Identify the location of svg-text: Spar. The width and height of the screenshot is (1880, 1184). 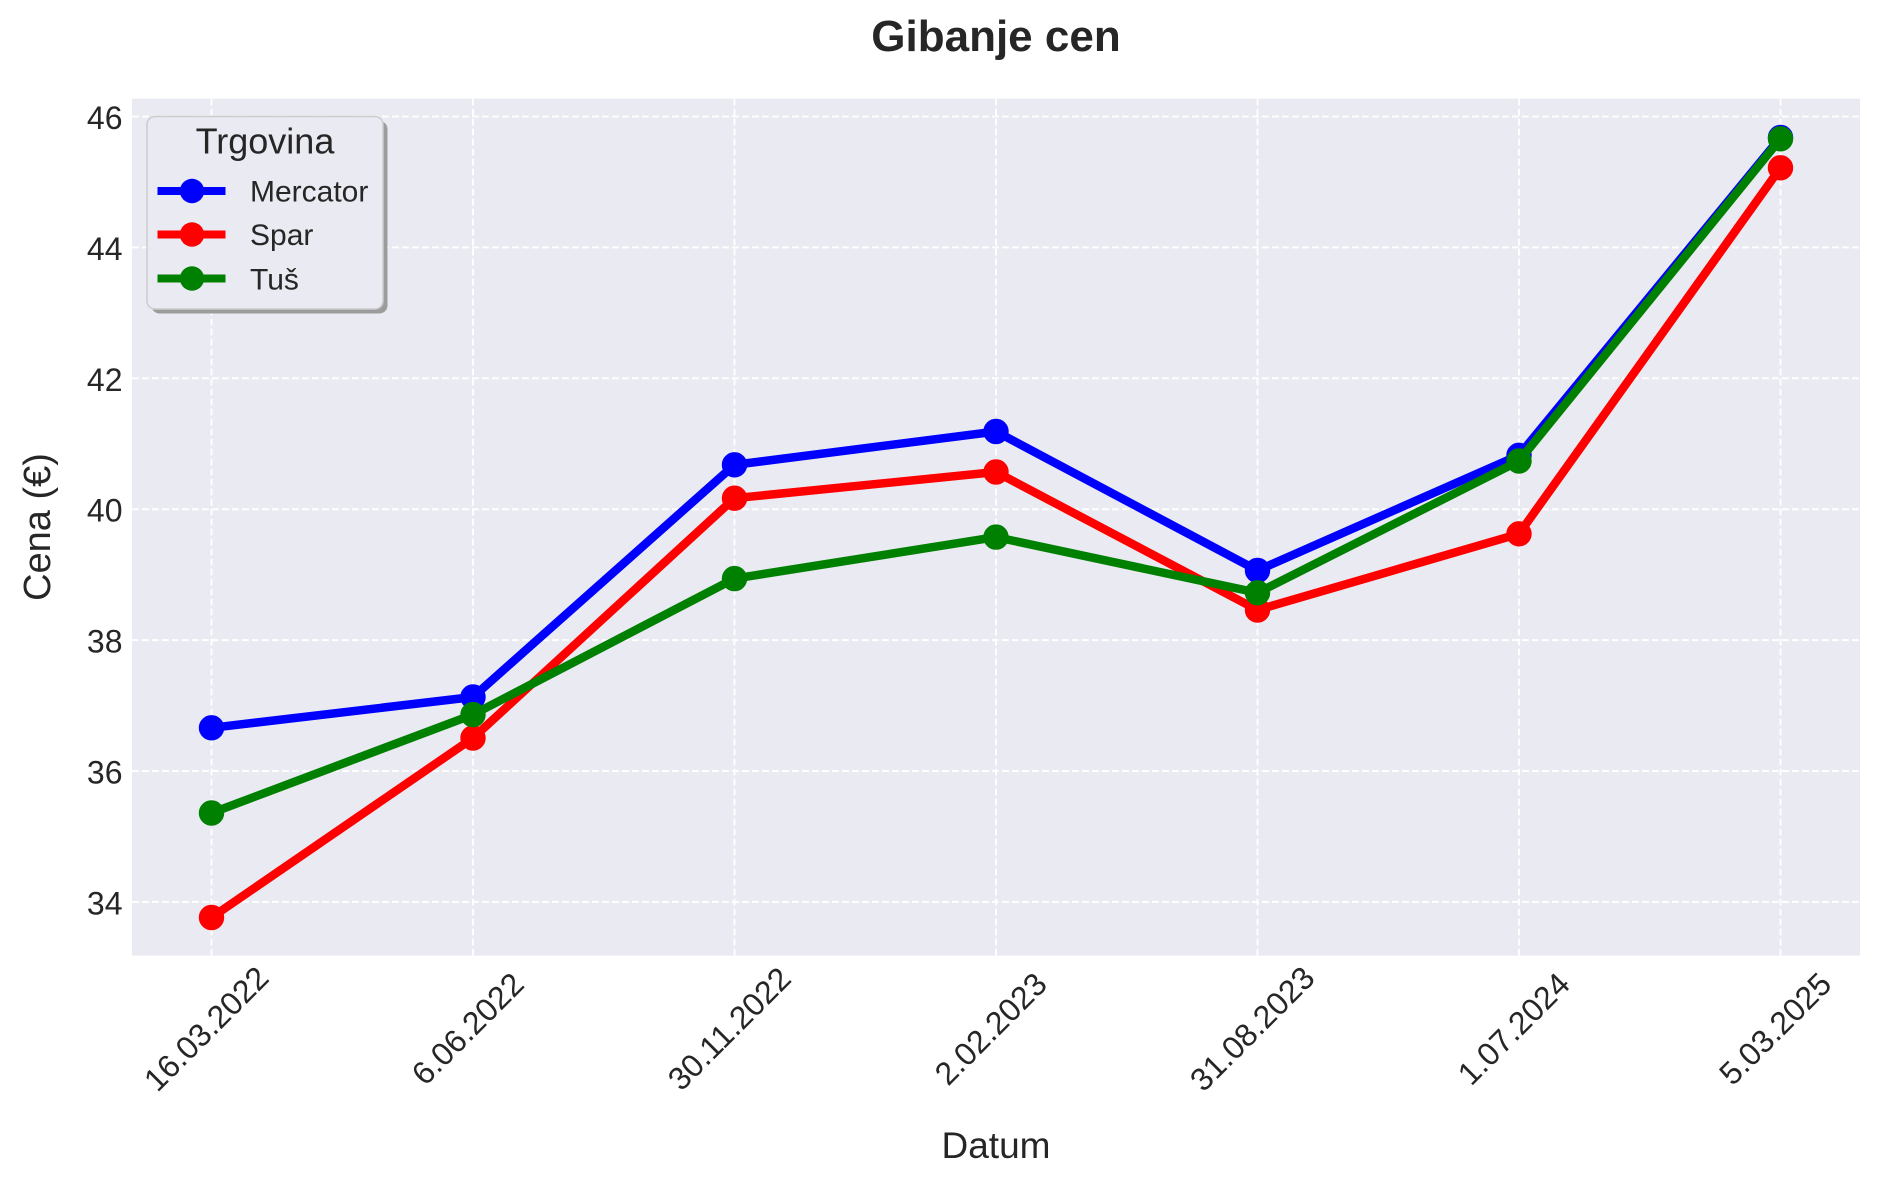
(281, 235).